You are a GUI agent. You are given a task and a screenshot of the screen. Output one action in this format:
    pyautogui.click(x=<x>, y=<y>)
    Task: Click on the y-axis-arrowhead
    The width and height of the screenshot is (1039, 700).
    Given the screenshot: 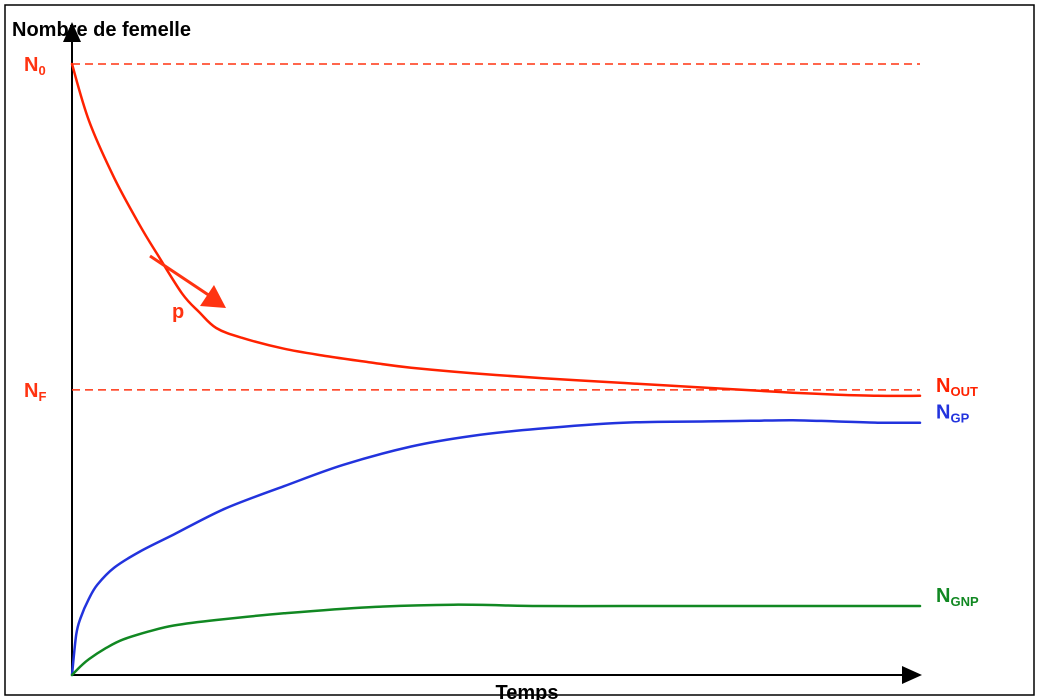 What is the action you would take?
    pyautogui.click(x=72, y=32)
    